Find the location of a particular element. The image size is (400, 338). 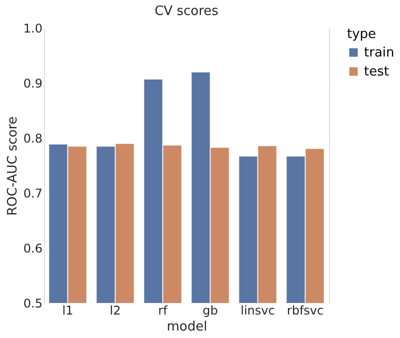

x-tick-label: linsvc is located at coordinates (257, 311).